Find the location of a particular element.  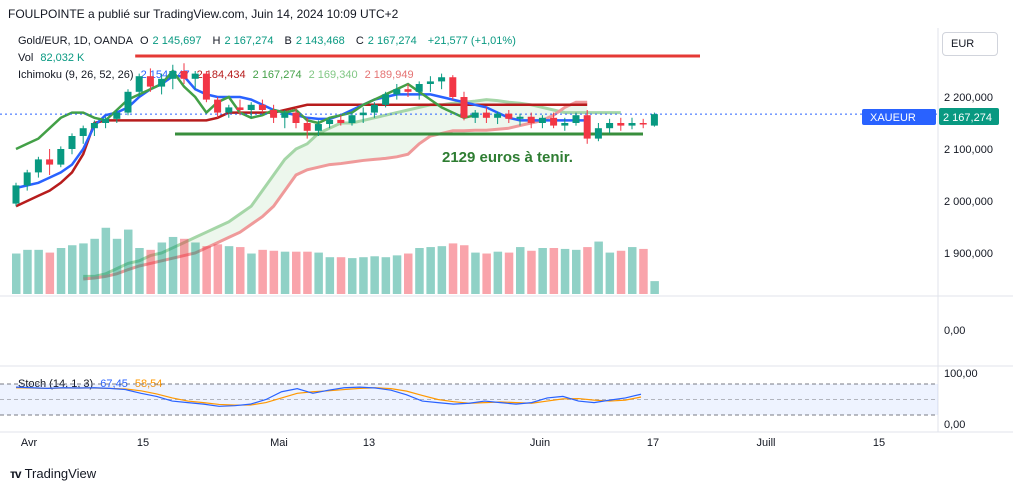

time-tick-label: 17 is located at coordinates (653, 443).